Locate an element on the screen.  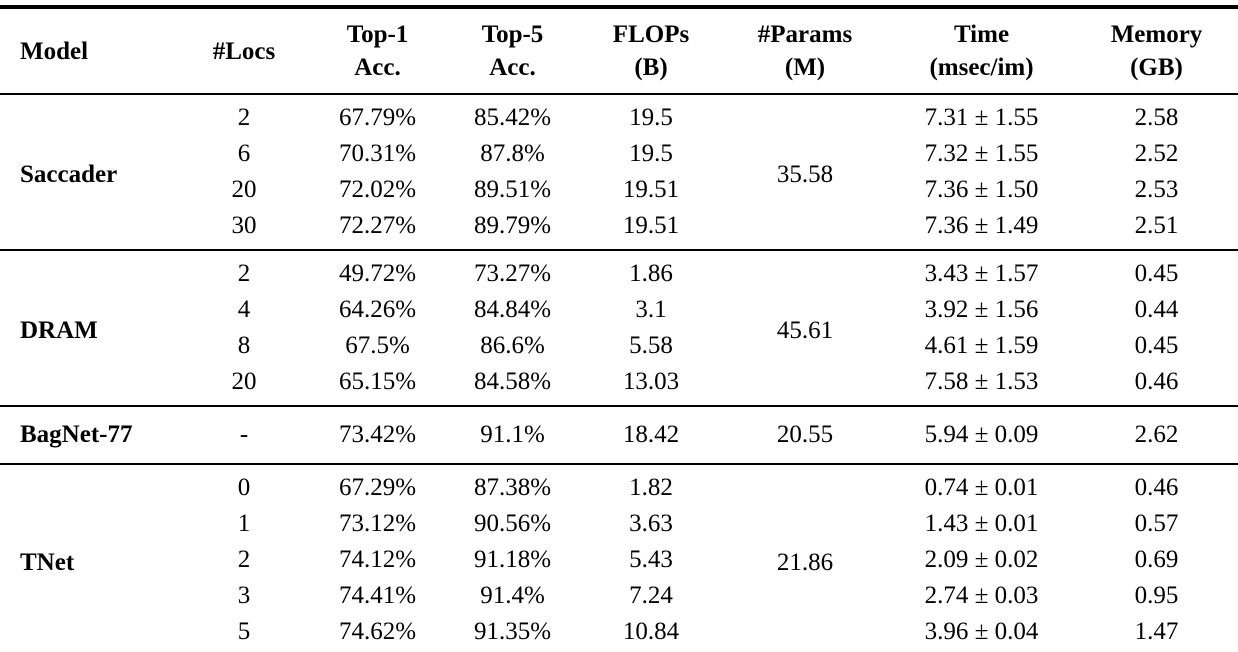
time-cell: 1.43 ± 0.01 is located at coordinates (981, 523).